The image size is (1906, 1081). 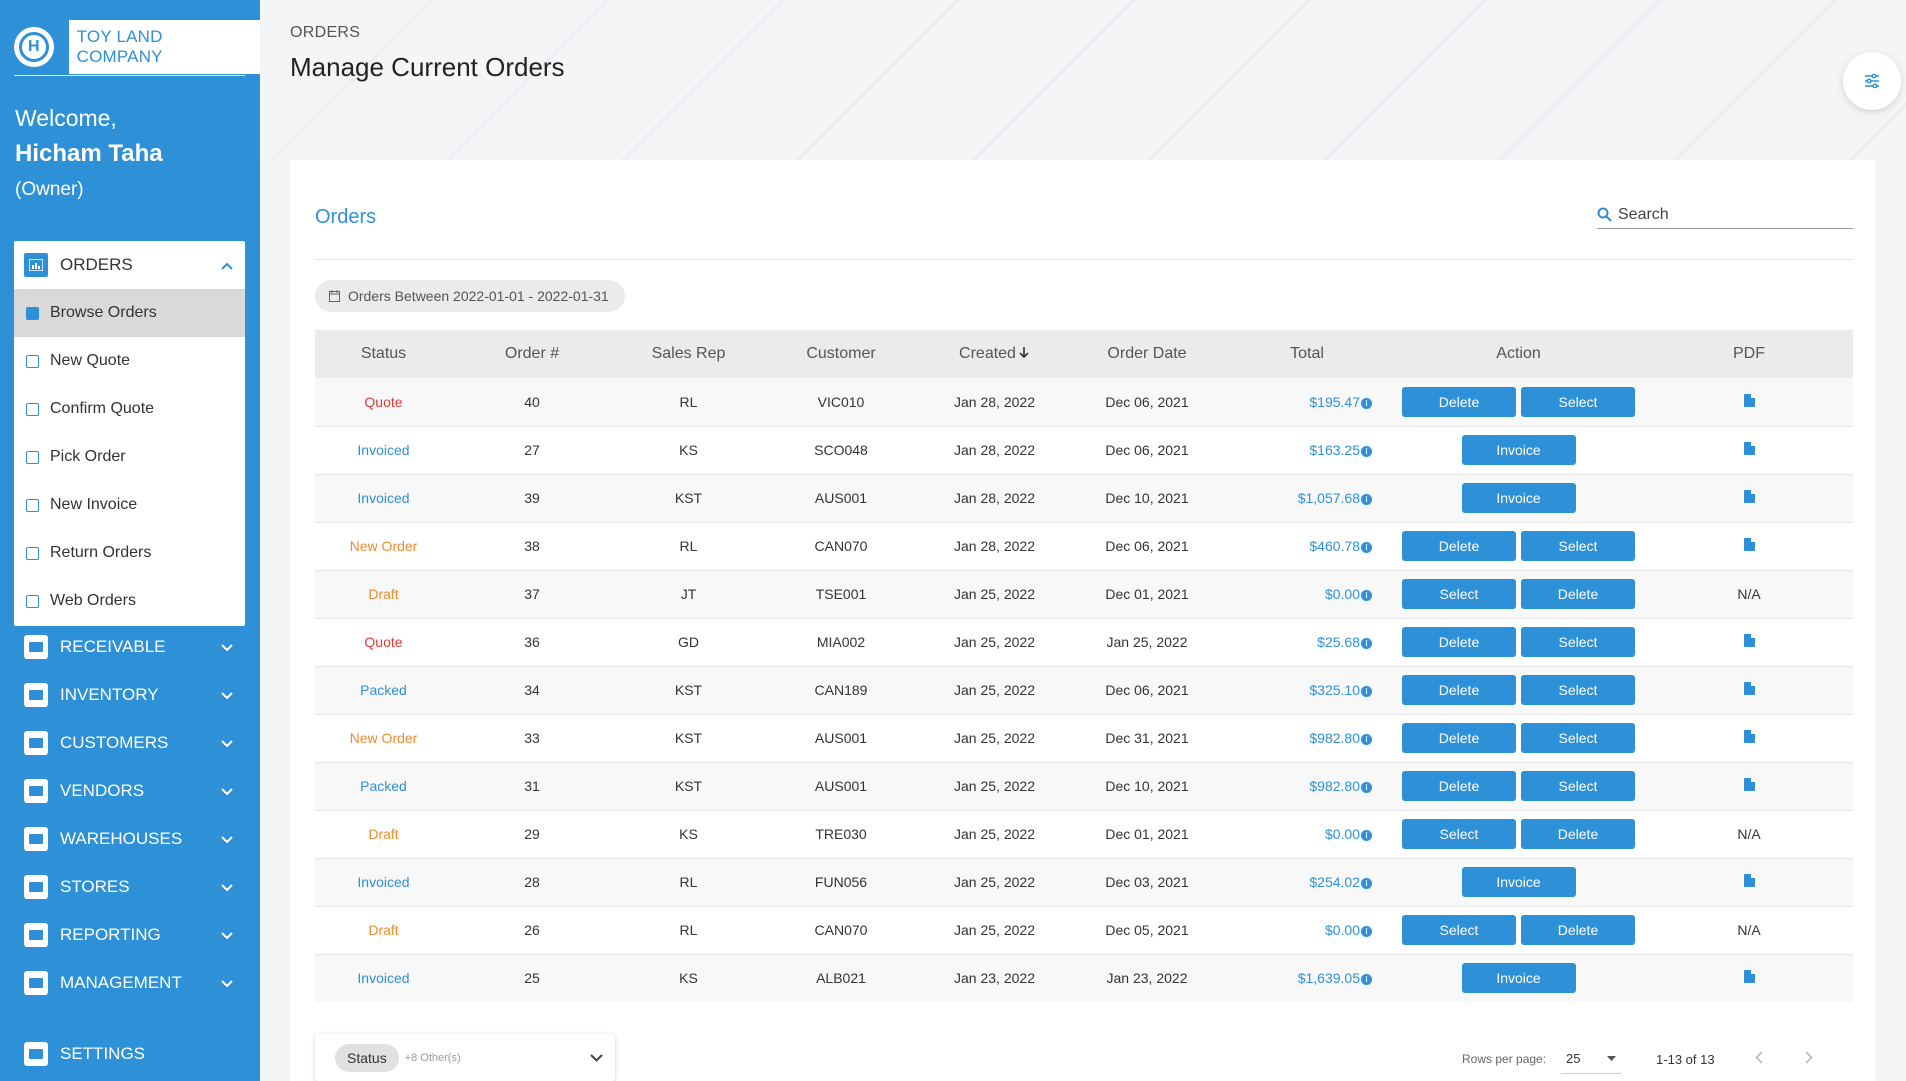 What do you see at coordinates (1591, 1059) in the screenshot?
I see `rows-per-page-select: 25` at bounding box center [1591, 1059].